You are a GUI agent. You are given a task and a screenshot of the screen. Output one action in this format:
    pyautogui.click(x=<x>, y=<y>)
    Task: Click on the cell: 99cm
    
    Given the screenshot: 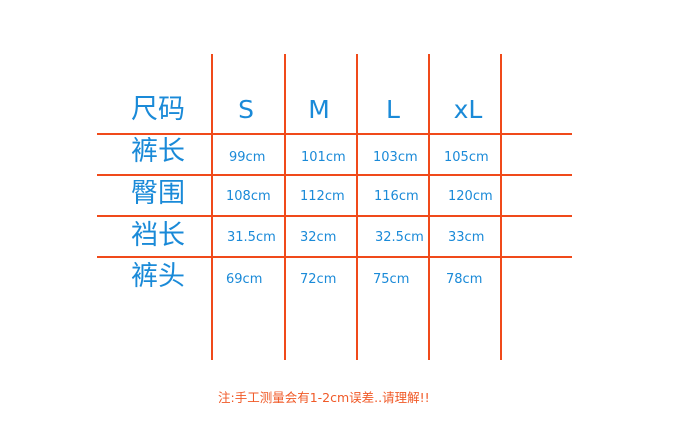 What is the action you would take?
    pyautogui.click(x=247, y=157)
    